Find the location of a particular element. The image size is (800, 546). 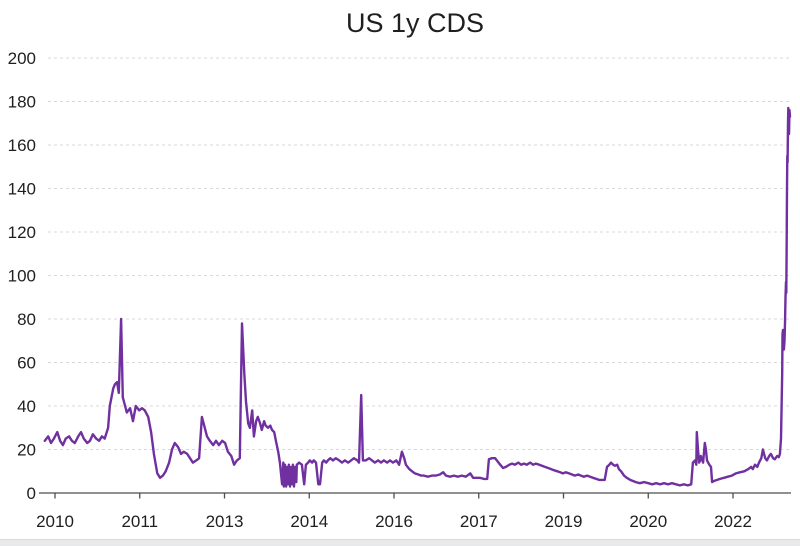

x-tick-label: 2020 is located at coordinates (648, 521).